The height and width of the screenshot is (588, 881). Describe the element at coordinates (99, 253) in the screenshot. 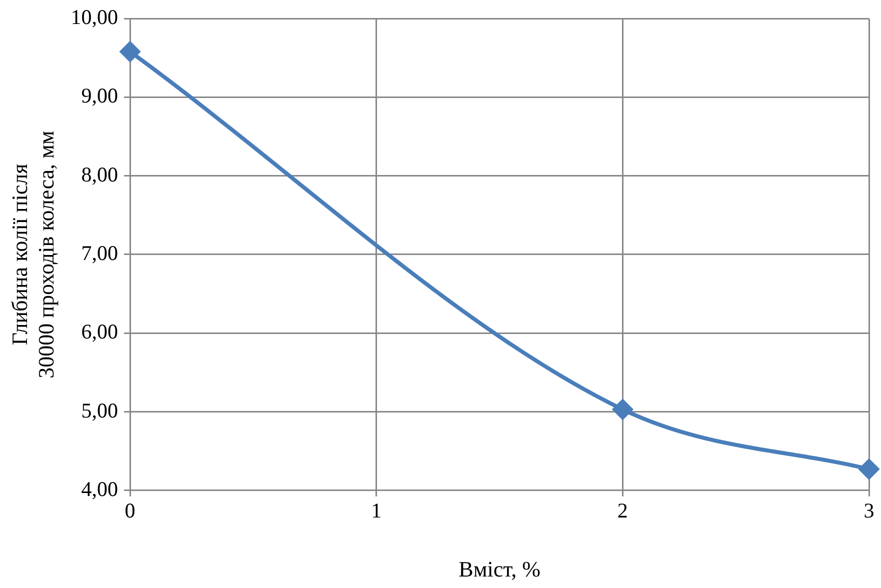

I see `y-tick-label: 7,00` at that location.